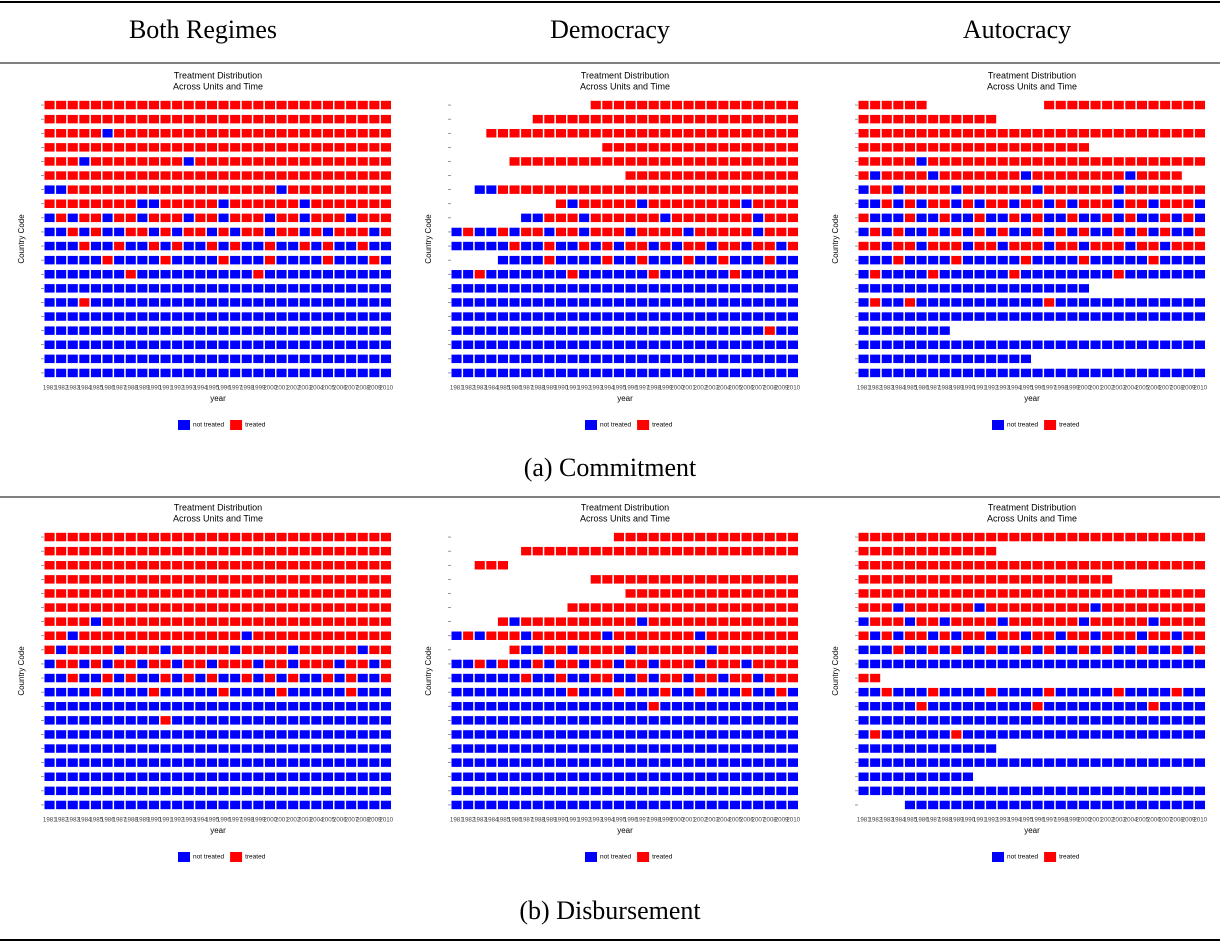 Image resolution: width=1220 pixels, height=942 pixels. What do you see at coordinates (224, 820) in the screenshot?
I see `x-tick-label: 1996` at bounding box center [224, 820].